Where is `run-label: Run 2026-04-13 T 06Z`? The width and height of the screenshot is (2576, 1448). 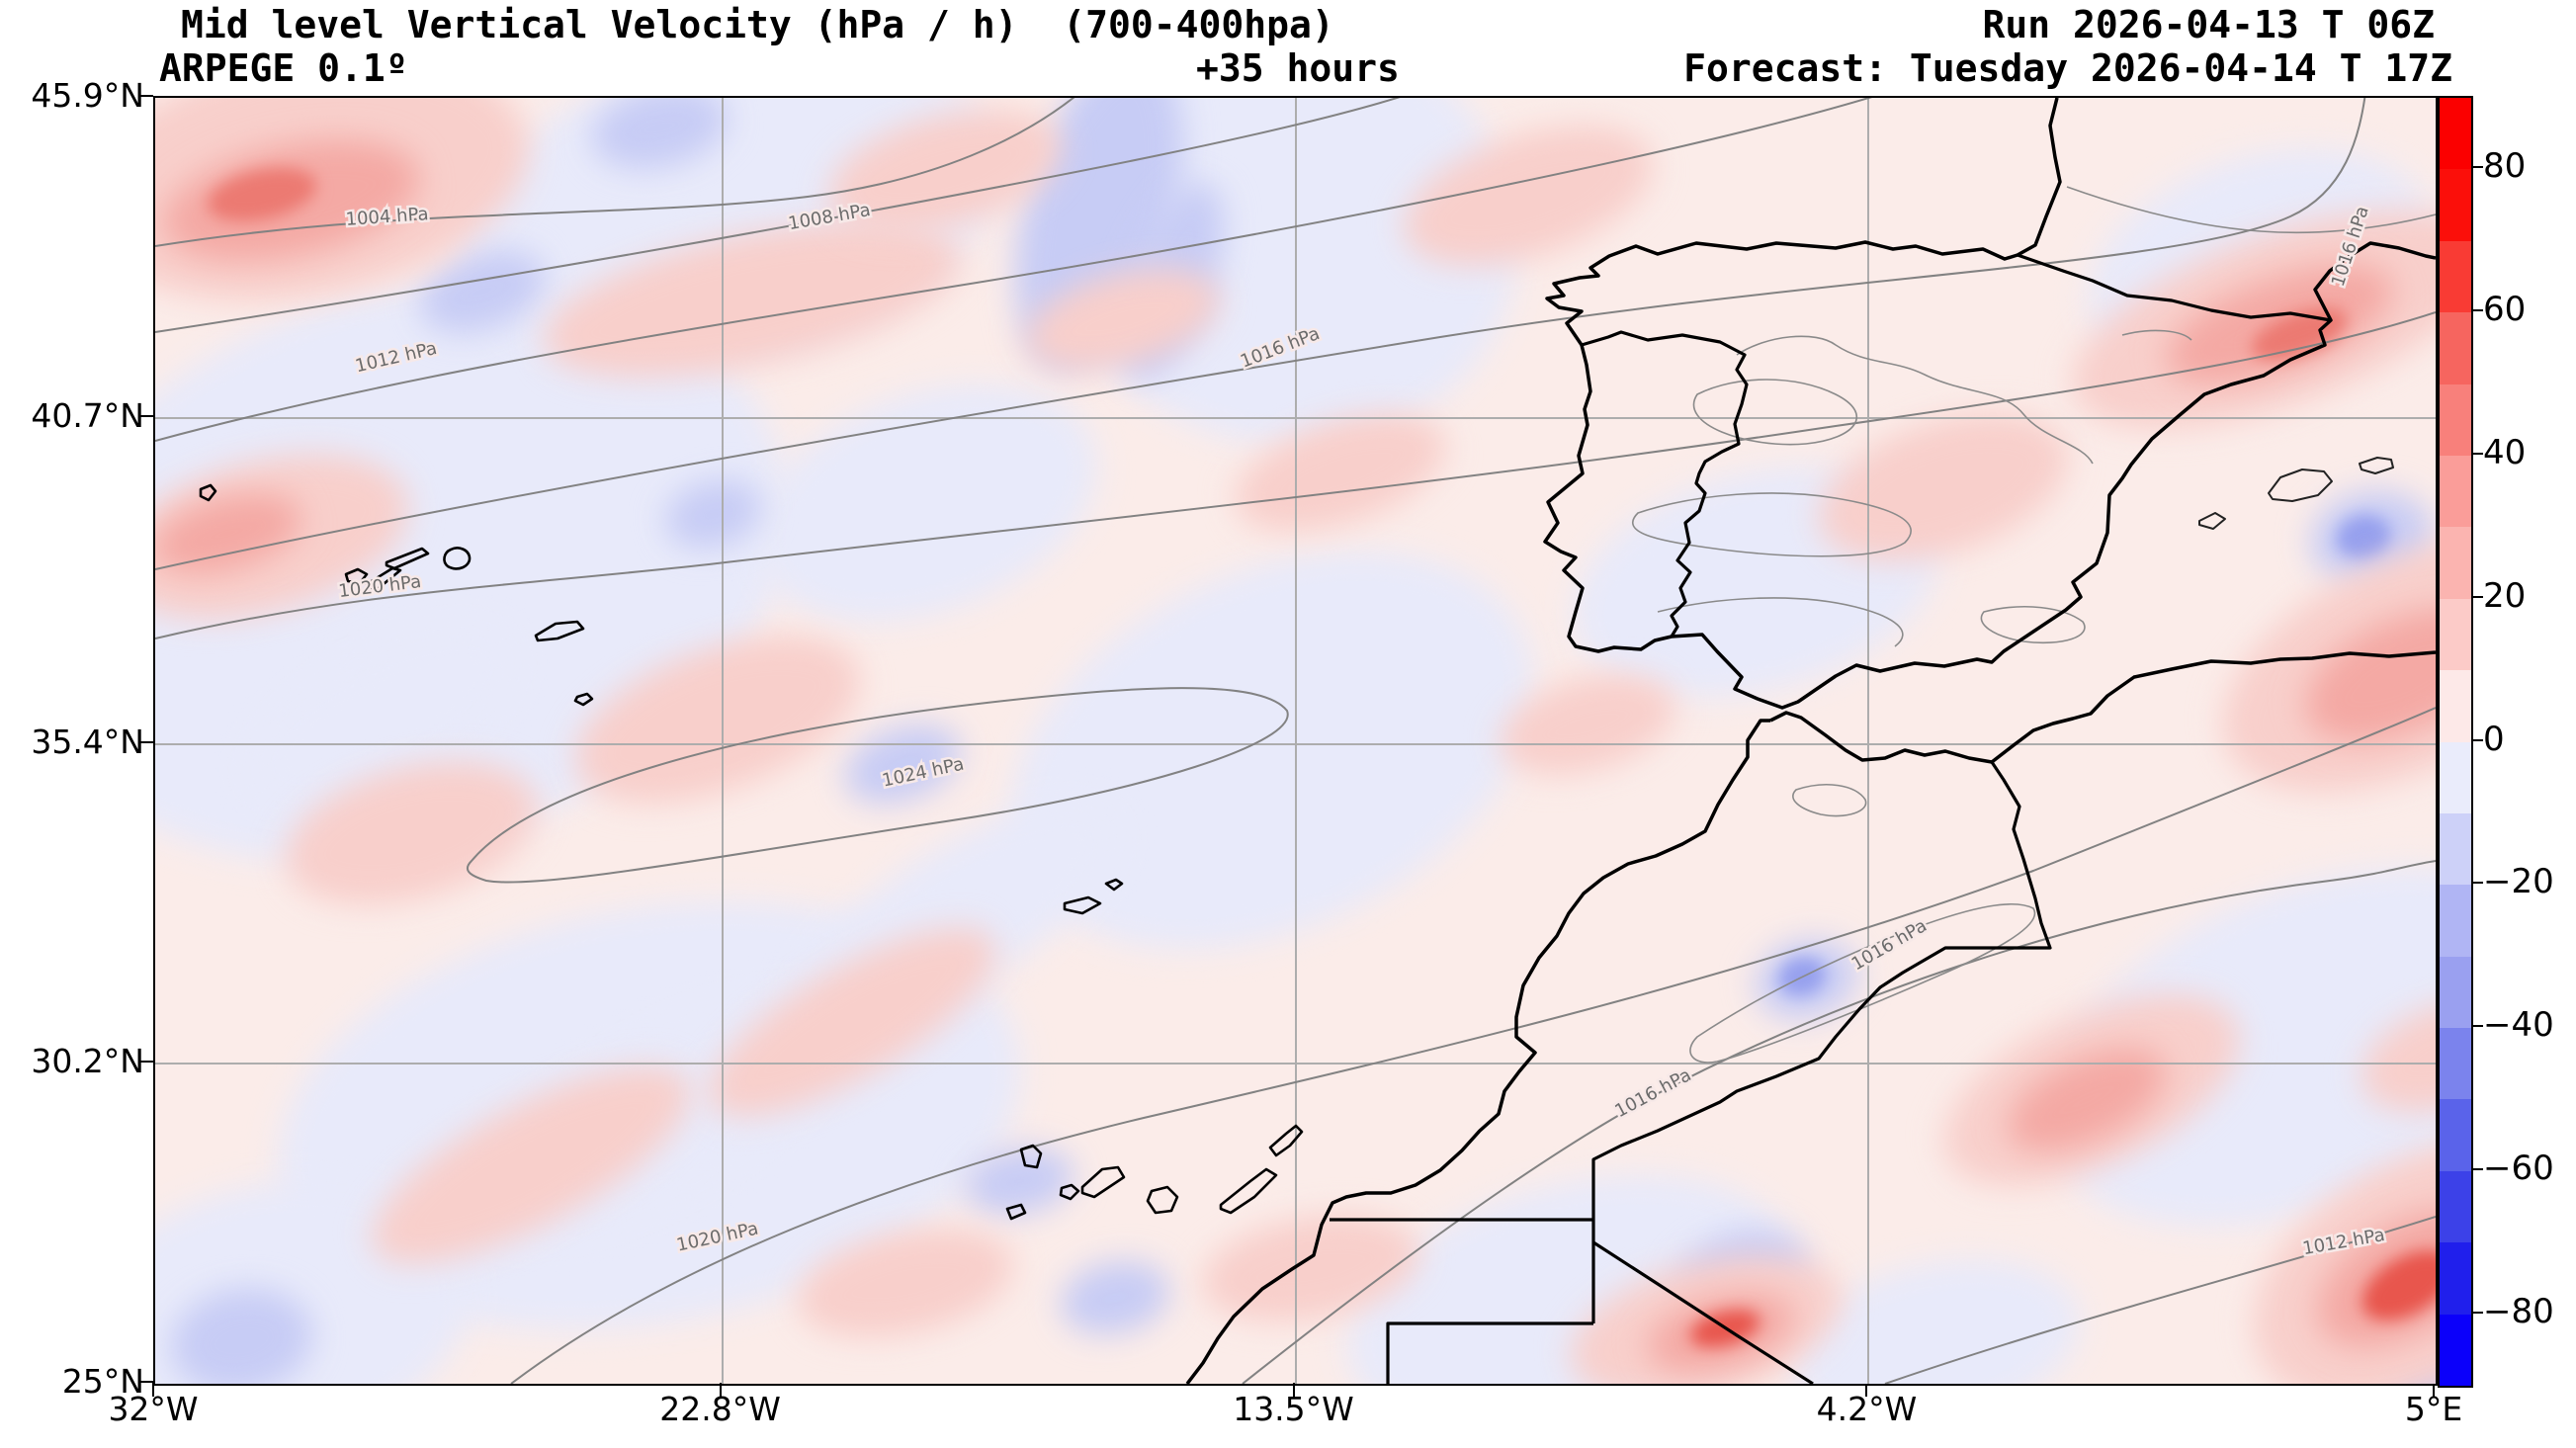 run-label: Run 2026-04-13 T 06Z is located at coordinates (2208, 24).